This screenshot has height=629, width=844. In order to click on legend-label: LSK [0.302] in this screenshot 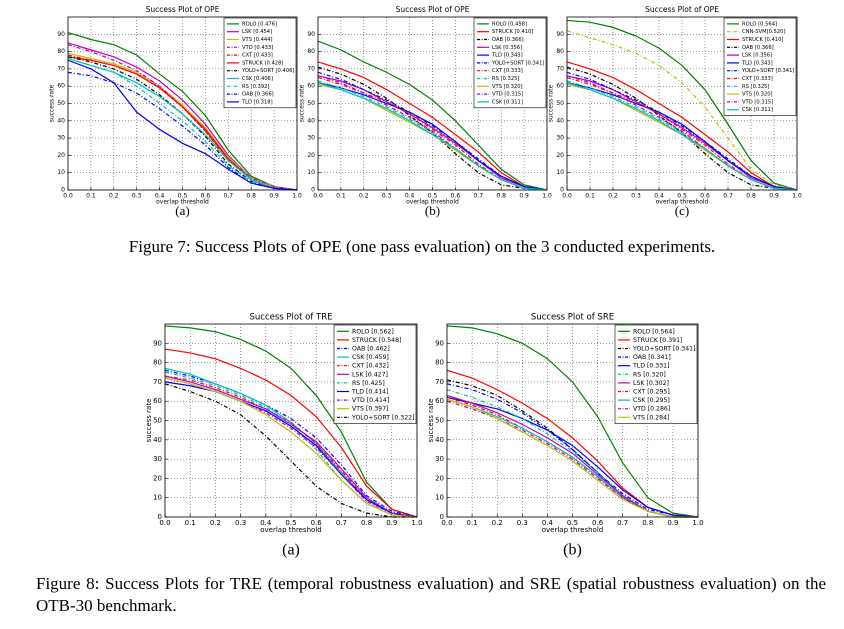, I will do `click(651, 383)`.